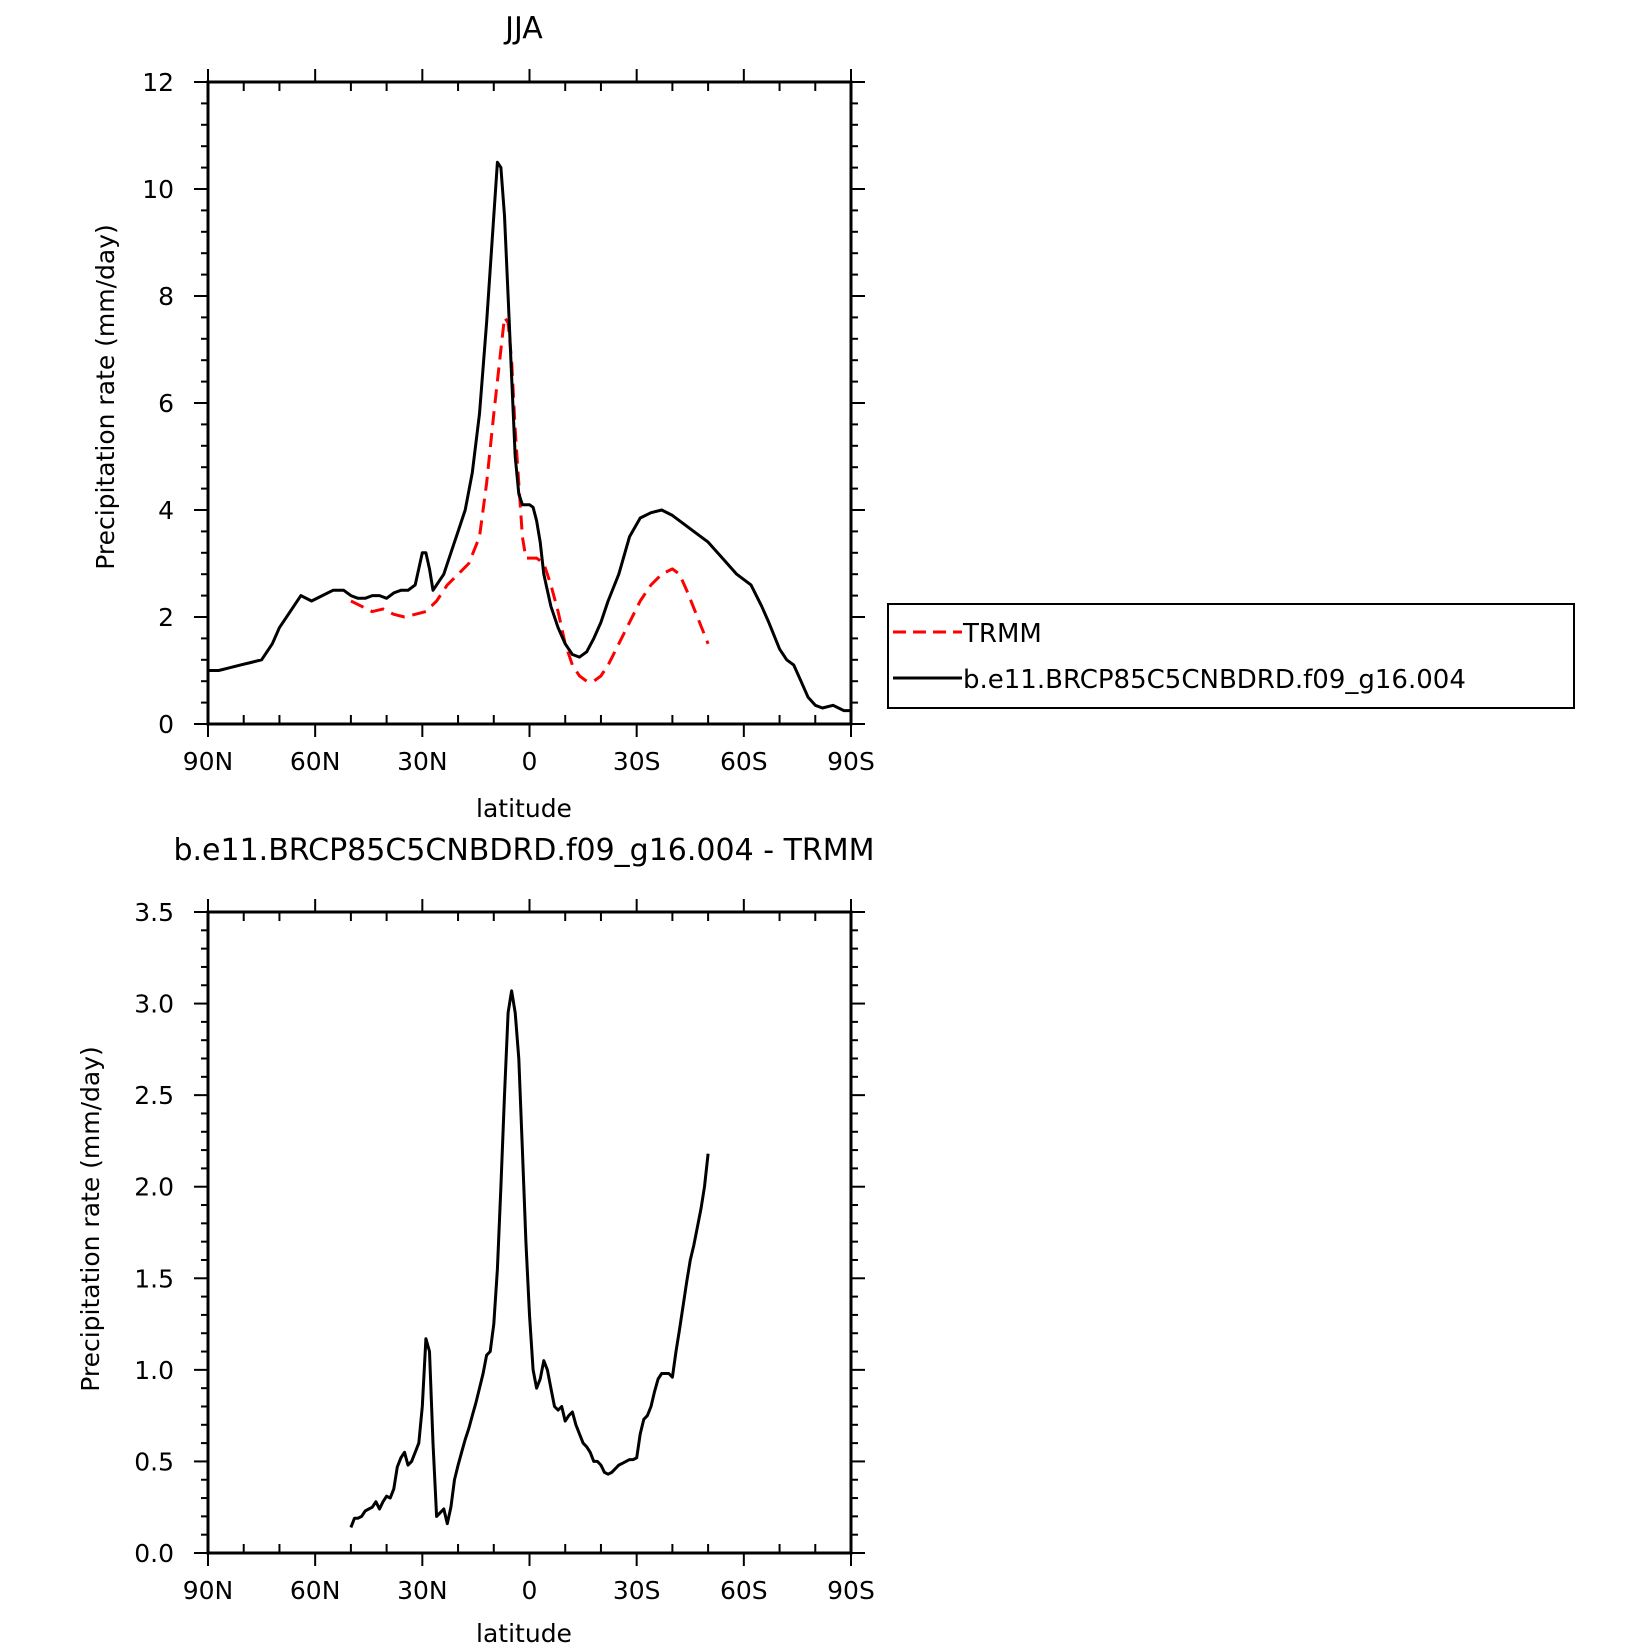 Image resolution: width=1650 pixels, height=1647 pixels. Describe the element at coordinates (524, 808) in the screenshot. I see `top-x-axis-label: latitude` at that location.